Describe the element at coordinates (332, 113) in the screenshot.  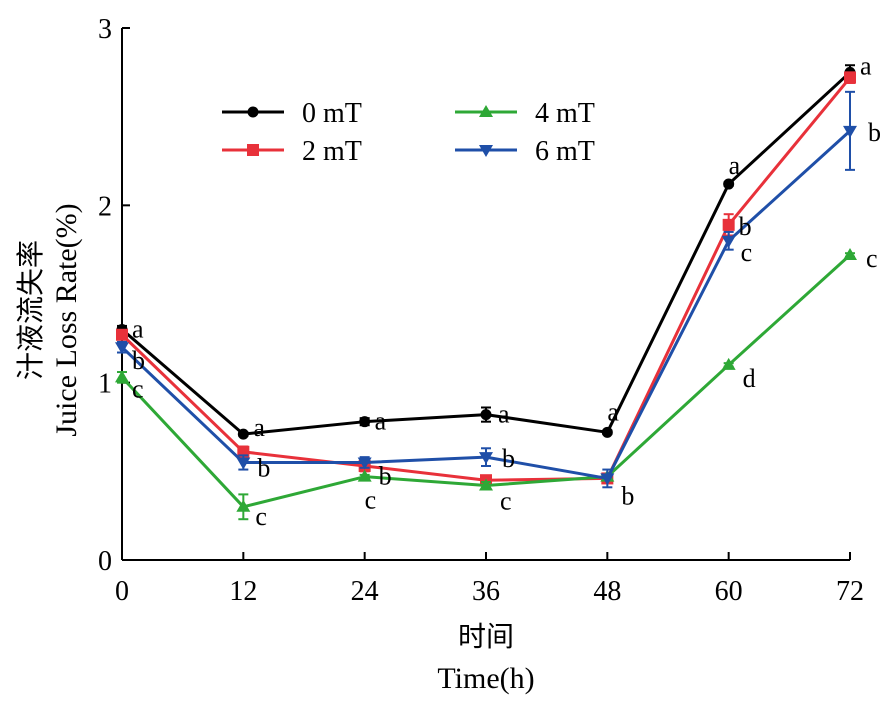
I see `legend-label: 0 mT` at that location.